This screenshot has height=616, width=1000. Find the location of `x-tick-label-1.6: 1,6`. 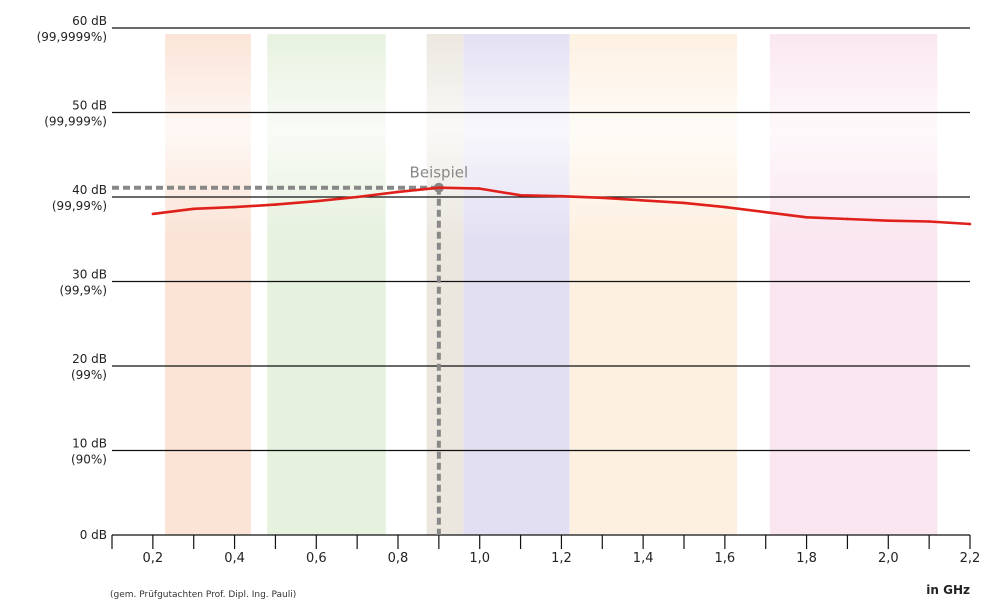

x-tick-label-1.6: 1,6 is located at coordinates (725, 558).